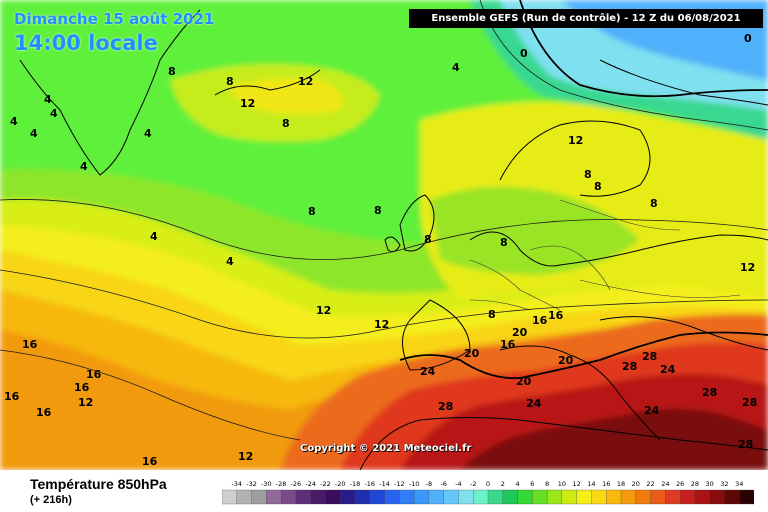 The width and height of the screenshot is (768, 512). I want to click on legend-tick-label: 24, so click(665, 484).